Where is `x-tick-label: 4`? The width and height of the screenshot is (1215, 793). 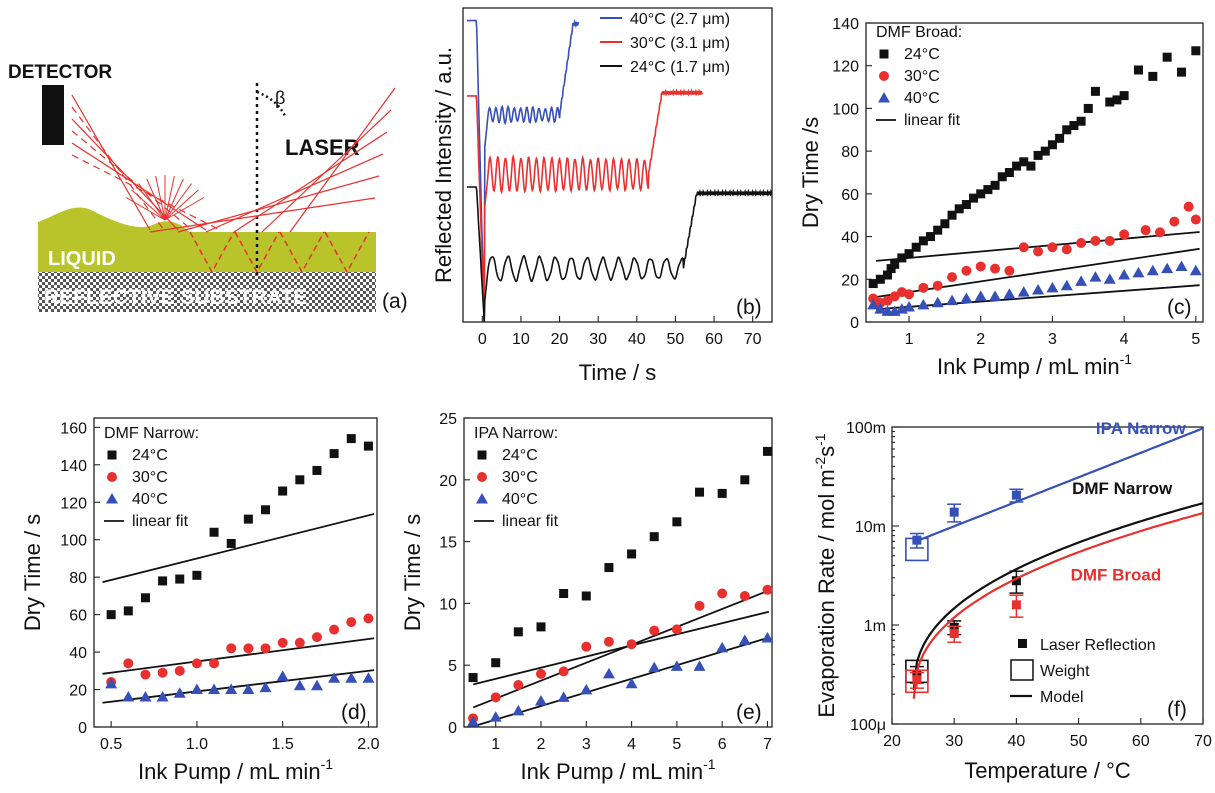 x-tick-label: 4 is located at coordinates (1124, 339).